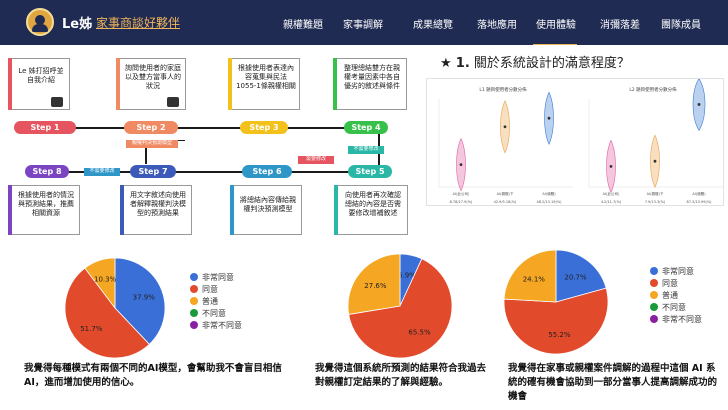  I want to click on flow-card-step5: 向使用者再次確認總結的內容是否需要修改增補敘述, so click(371, 210).